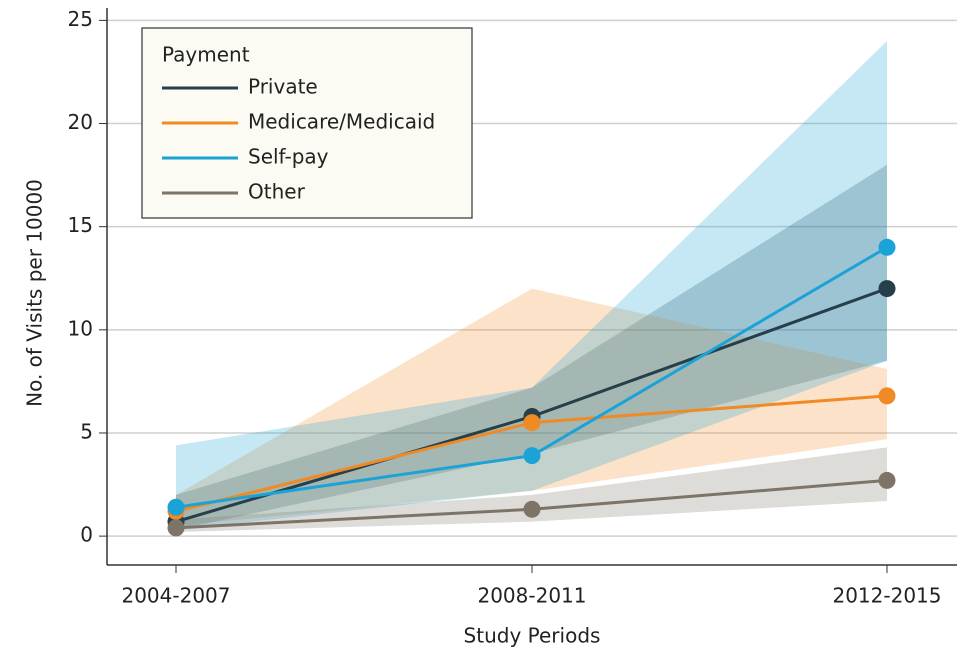 The height and width of the screenshot is (653, 963). I want to click on y-tick-label: 10, so click(80, 328).